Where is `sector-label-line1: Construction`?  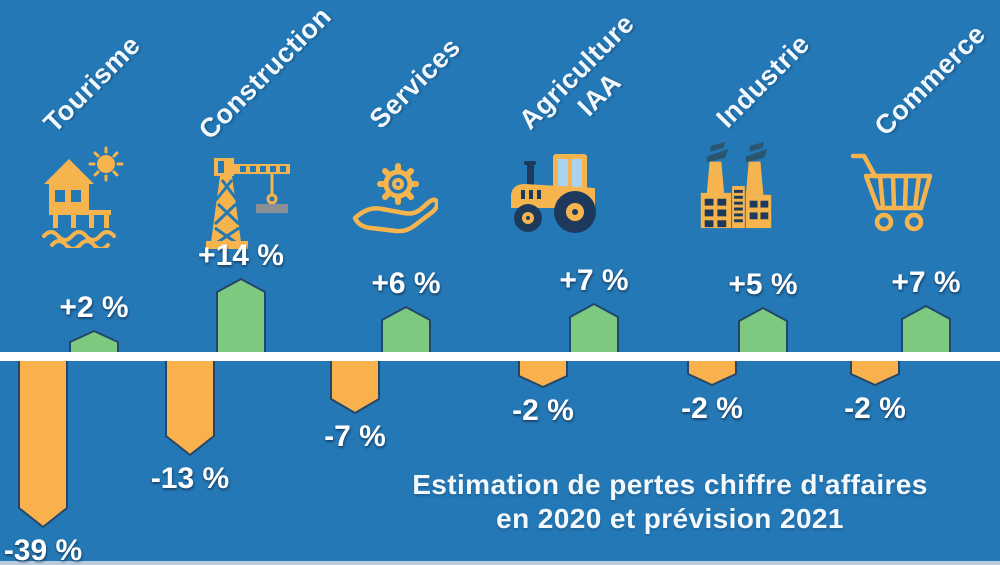 sector-label-line1: Construction is located at coordinates (265, 73).